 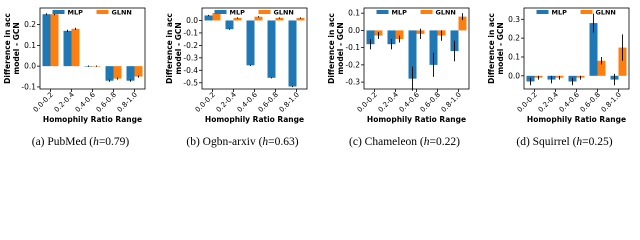 What do you see at coordinates (190, 70) in the screenshot?
I see `y-tick-label: -0.4` at bounding box center [190, 70].